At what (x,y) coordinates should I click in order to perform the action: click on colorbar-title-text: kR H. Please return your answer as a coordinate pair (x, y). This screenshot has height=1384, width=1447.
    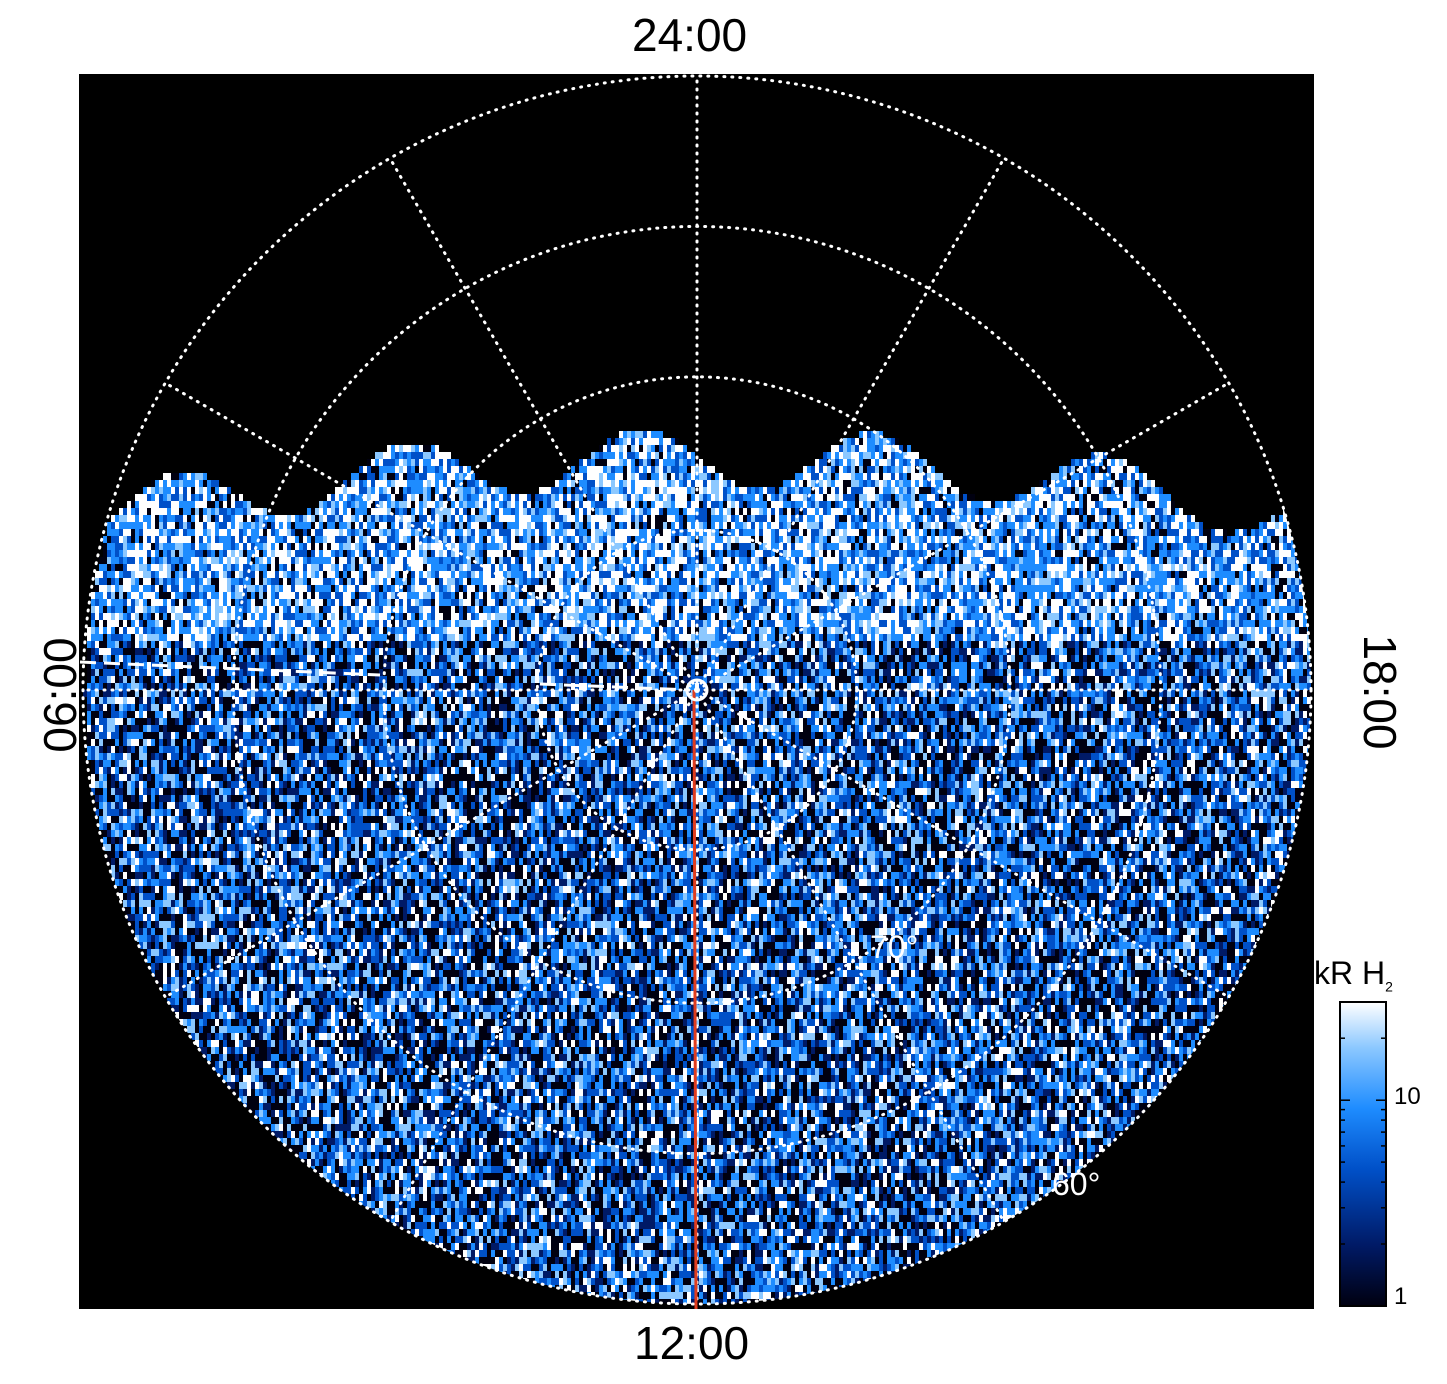
    Looking at the image, I should click on (1349, 973).